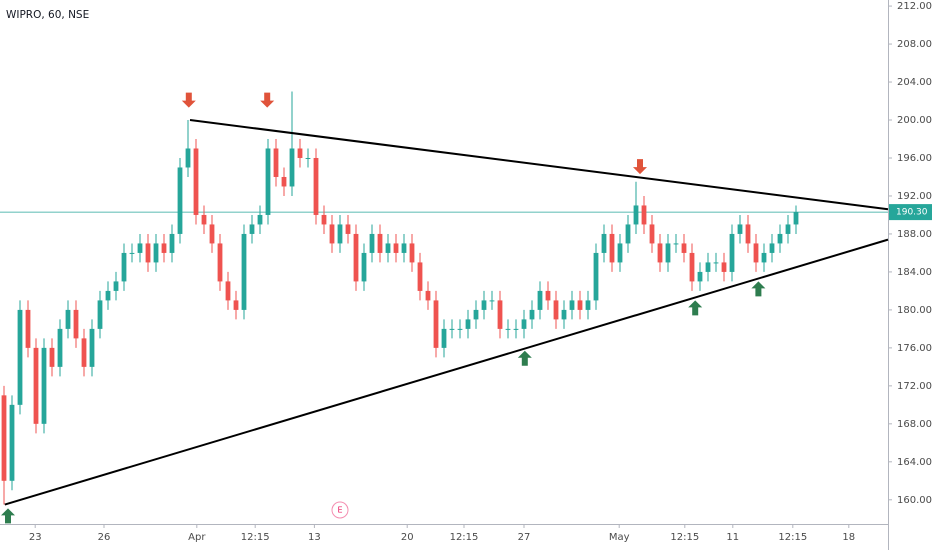  Describe the element at coordinates (914, 158) in the screenshot. I see `y-tick-label: 196.00` at that location.